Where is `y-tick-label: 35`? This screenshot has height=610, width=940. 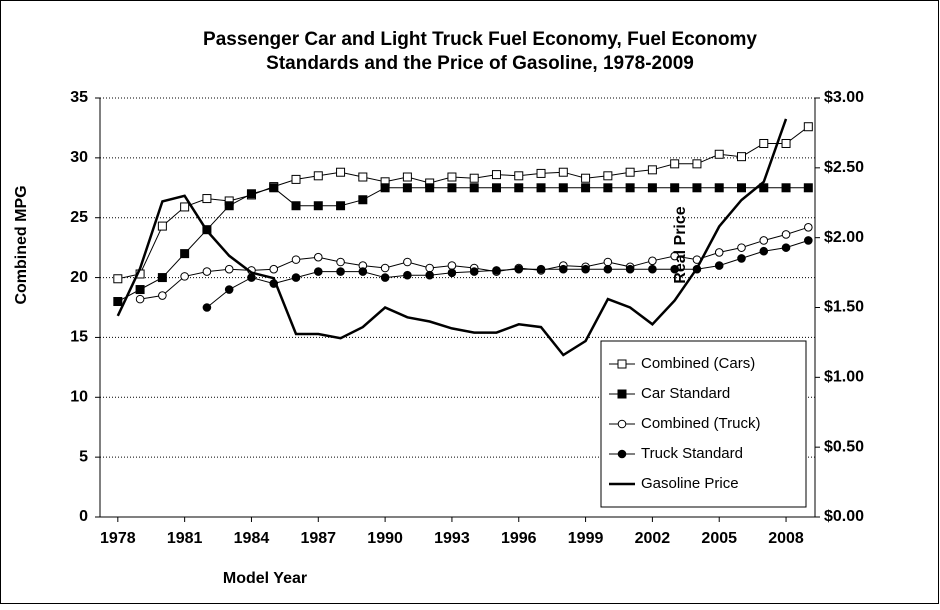
y-tick-label: 35 is located at coordinates (79, 97).